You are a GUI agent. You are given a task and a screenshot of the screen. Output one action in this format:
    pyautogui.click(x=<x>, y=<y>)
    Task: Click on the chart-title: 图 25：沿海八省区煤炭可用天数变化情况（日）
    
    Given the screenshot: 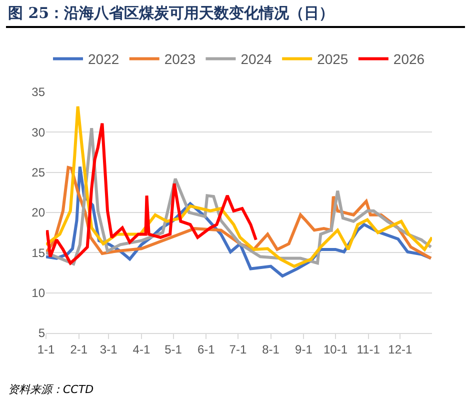 What is the action you would take?
    pyautogui.click(x=235, y=14)
    